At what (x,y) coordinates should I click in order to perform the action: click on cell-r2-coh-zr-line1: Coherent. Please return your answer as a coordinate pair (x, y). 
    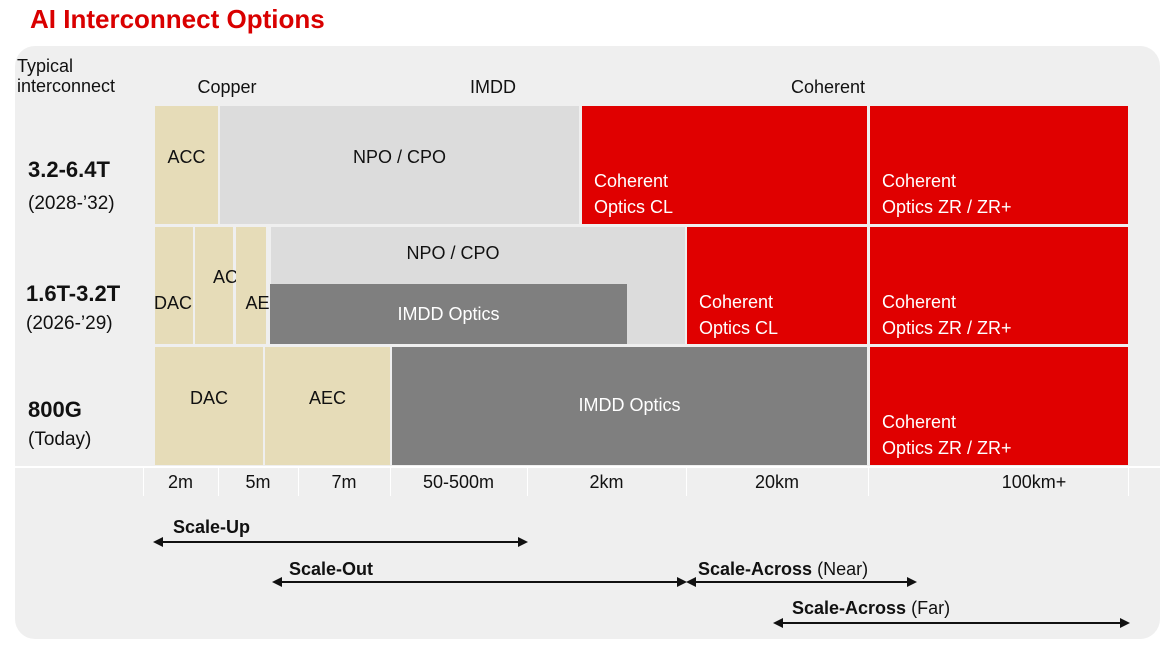
    Looking at the image, I should click on (919, 302).